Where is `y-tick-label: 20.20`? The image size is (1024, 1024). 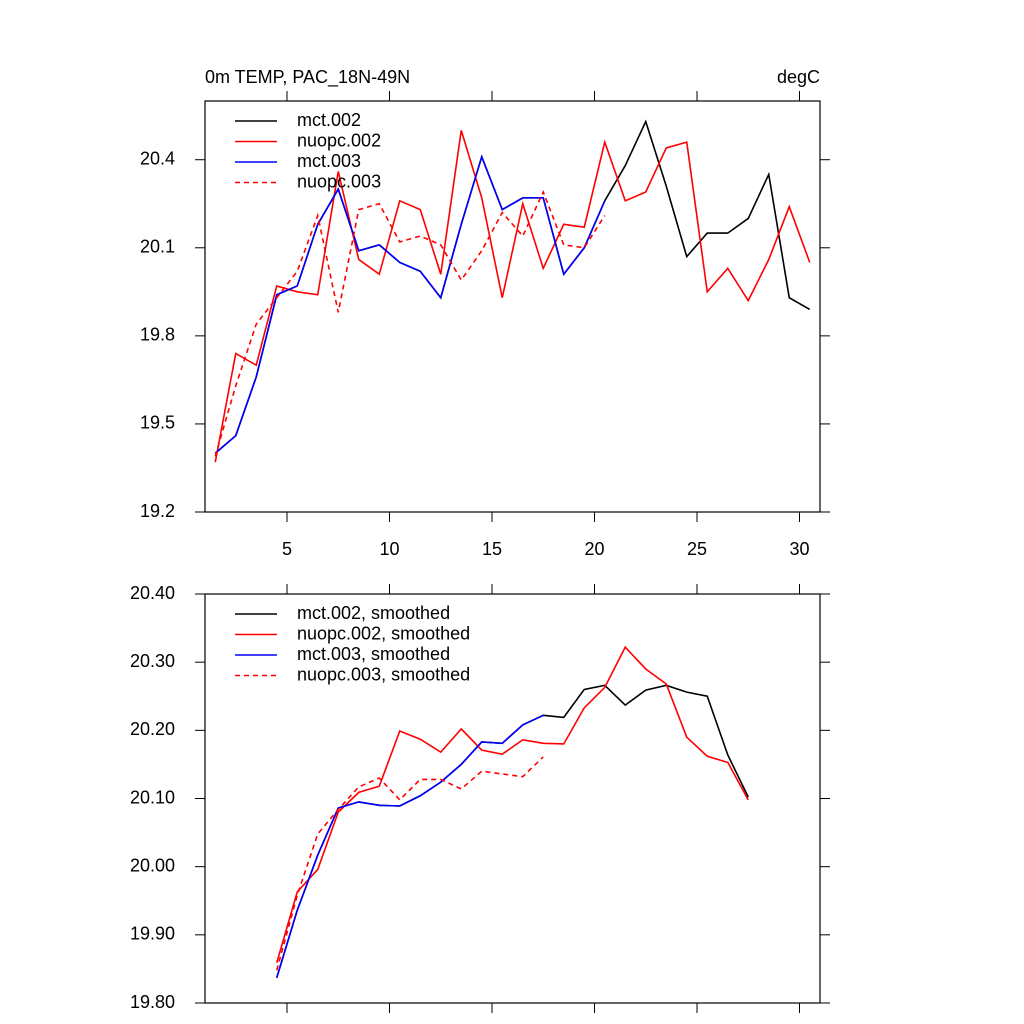
y-tick-label: 20.20 is located at coordinates (152, 729).